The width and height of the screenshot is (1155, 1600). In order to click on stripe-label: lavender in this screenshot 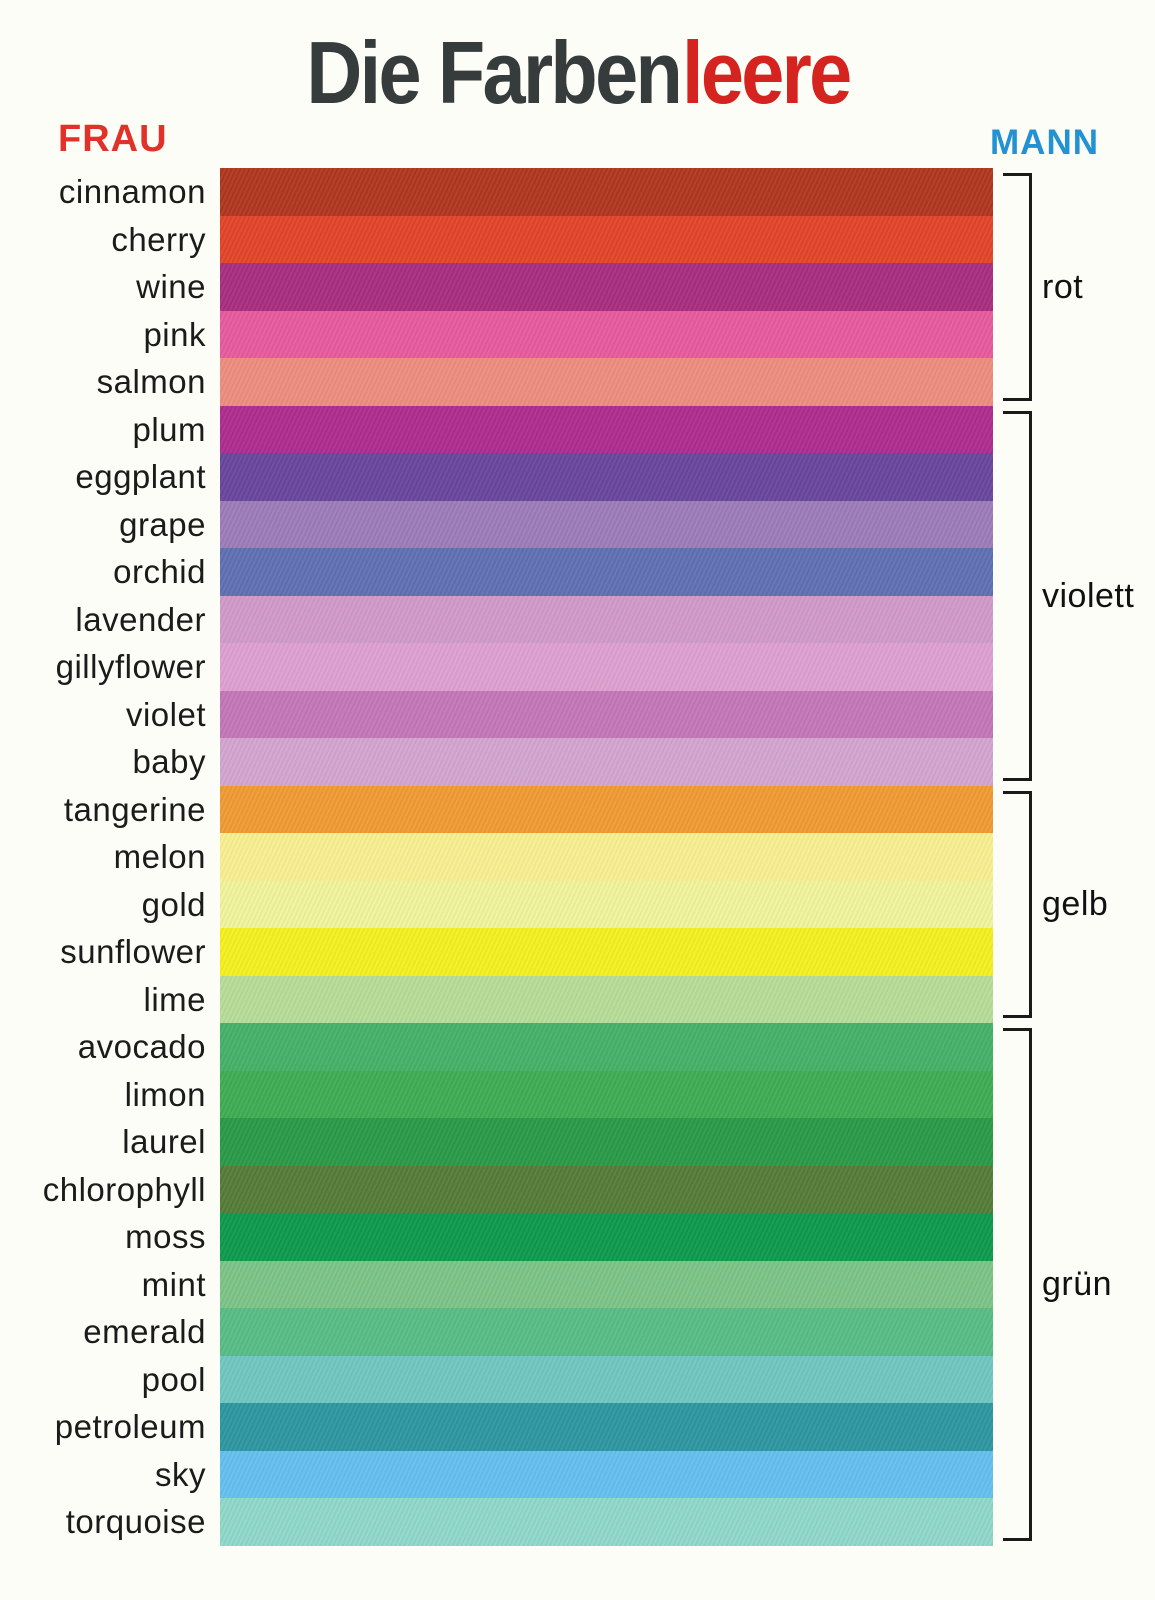, I will do `click(140, 619)`.